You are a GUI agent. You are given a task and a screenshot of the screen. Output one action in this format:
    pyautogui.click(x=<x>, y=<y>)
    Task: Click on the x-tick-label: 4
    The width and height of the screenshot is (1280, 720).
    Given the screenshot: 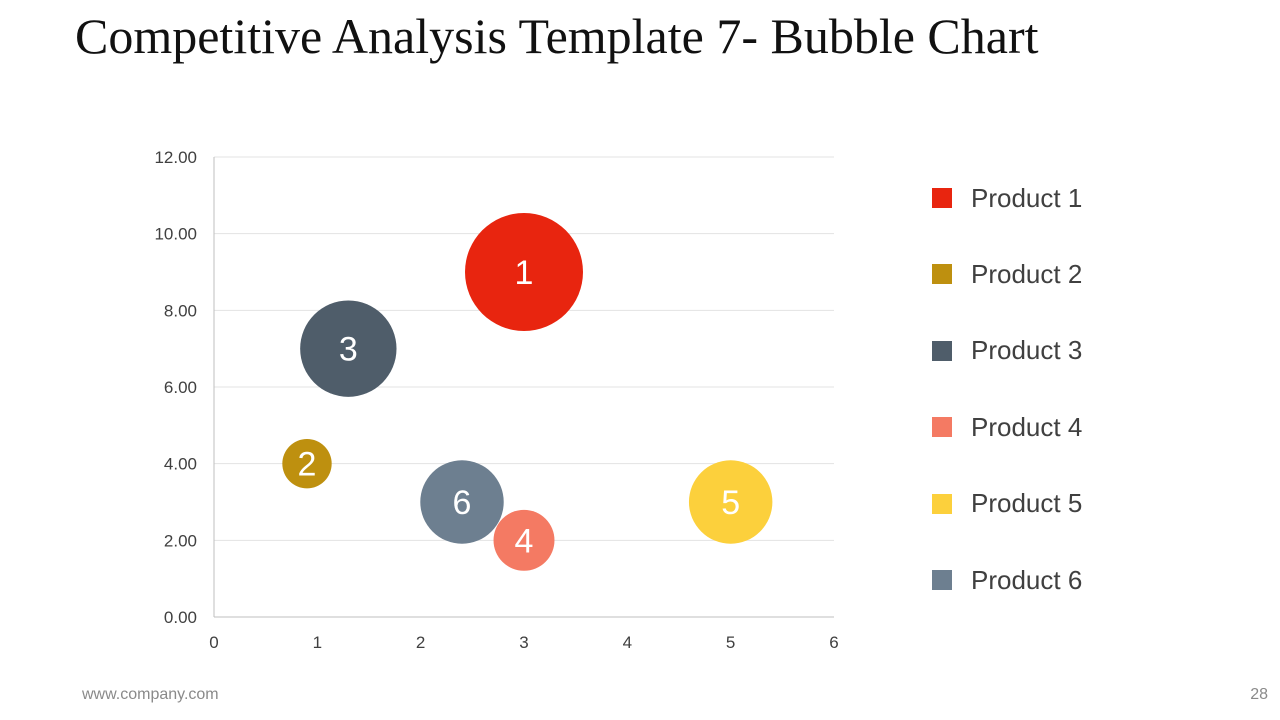 What is the action you would take?
    pyautogui.click(x=627, y=642)
    